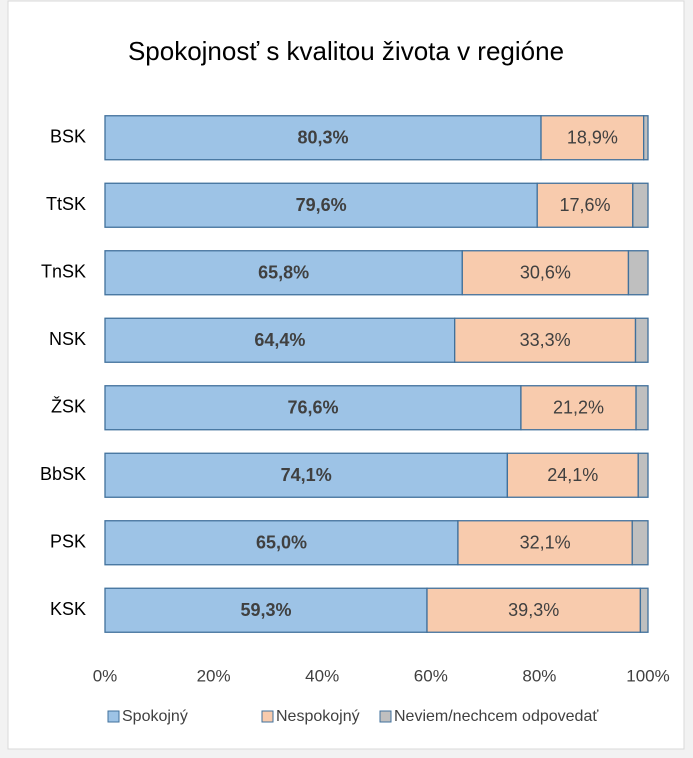 The width and height of the screenshot is (693, 758). I want to click on data-label: 79,6%, so click(321, 205).